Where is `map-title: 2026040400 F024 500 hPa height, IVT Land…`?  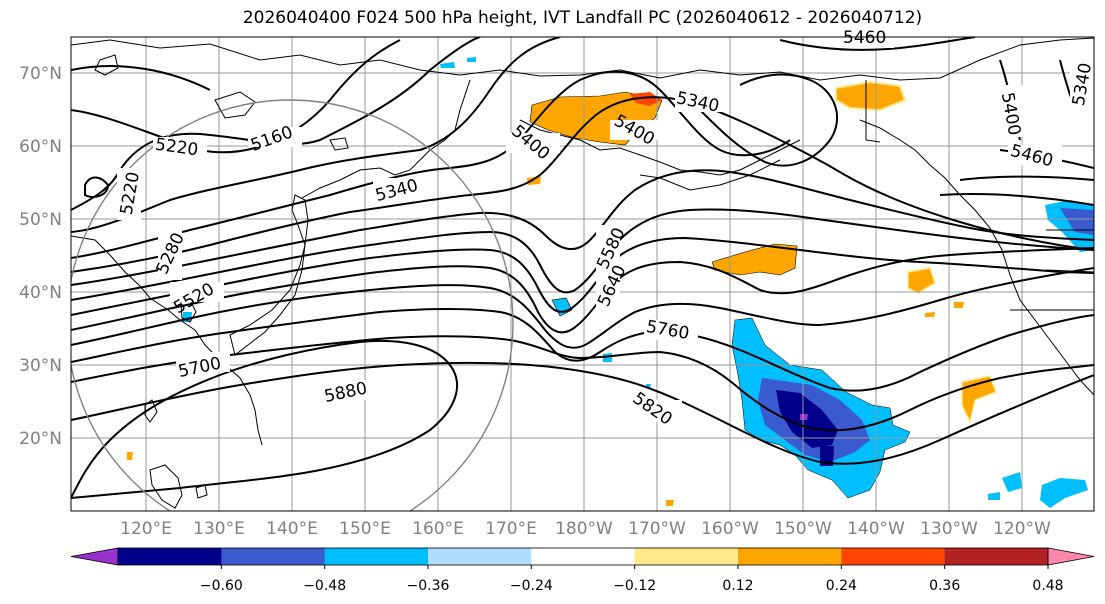 map-title: 2026040400 F024 500 hPa height, IVT Land… is located at coordinates (582, 18).